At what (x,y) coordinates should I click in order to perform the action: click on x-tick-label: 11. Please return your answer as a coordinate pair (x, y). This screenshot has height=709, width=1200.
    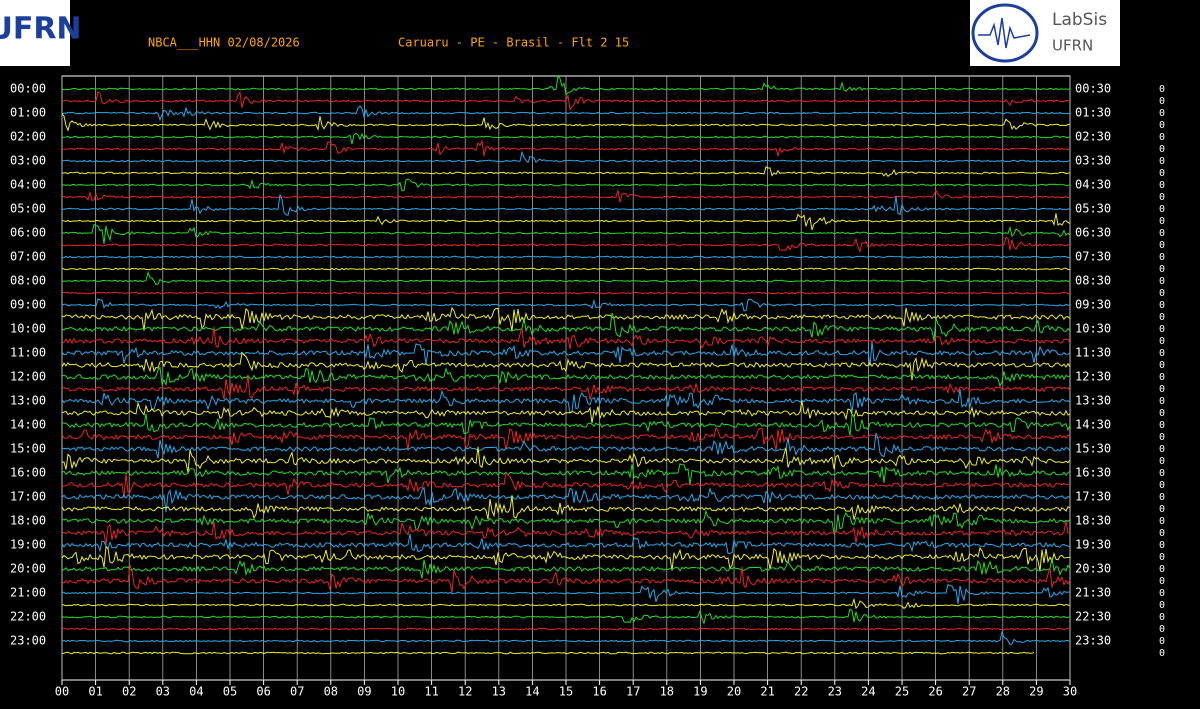
    Looking at the image, I should click on (431, 692).